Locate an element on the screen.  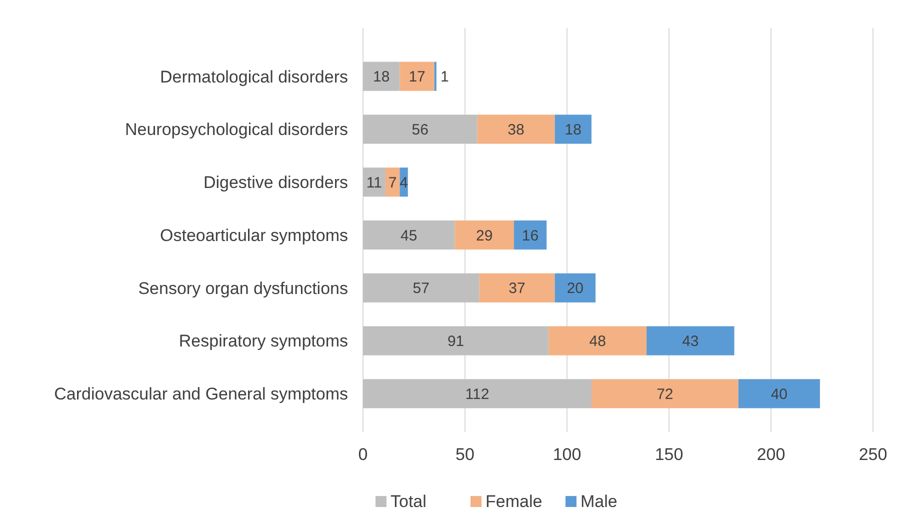
data-label: 1 is located at coordinates (444, 77).